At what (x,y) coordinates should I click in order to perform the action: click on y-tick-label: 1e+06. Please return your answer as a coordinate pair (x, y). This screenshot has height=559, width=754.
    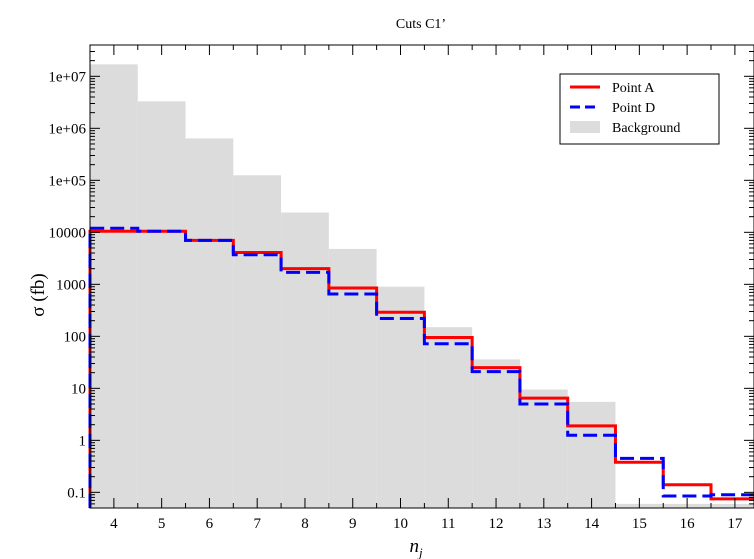
    Looking at the image, I should click on (67, 129).